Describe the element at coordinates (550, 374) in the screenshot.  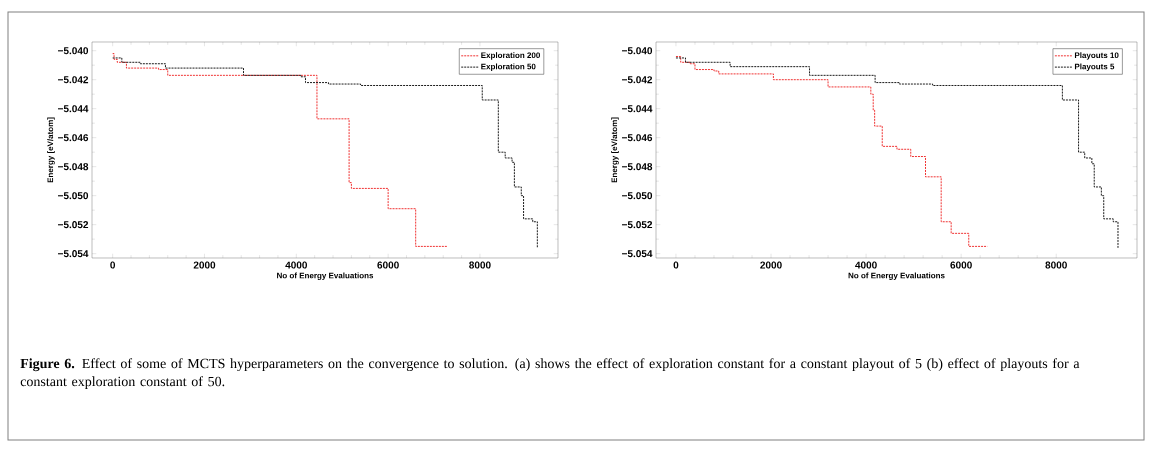
I see `text: Figure 6. Effect of some of MCTS hyperparameters on the convergence to solution. (a) shows the effect of exploration constant for a constant playout of 5 (b) effect of playouts for a constant exploration constant of 50.` at that location.